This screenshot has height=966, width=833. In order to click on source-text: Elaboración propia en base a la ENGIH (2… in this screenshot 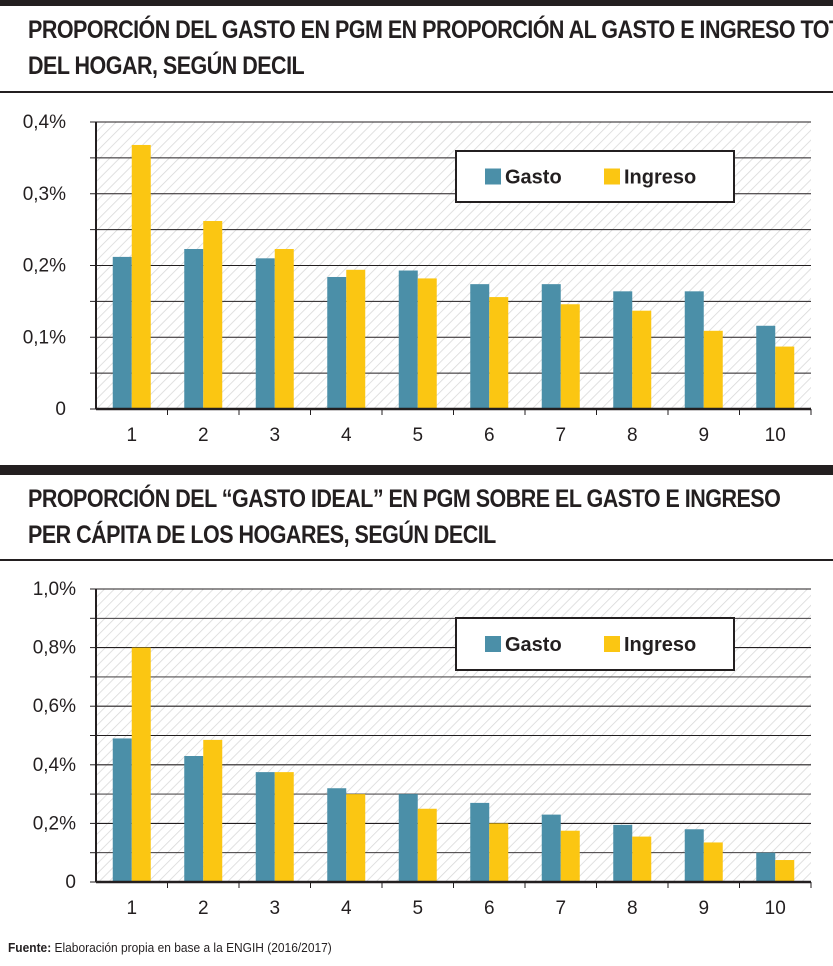, I will do `click(191, 947)`.